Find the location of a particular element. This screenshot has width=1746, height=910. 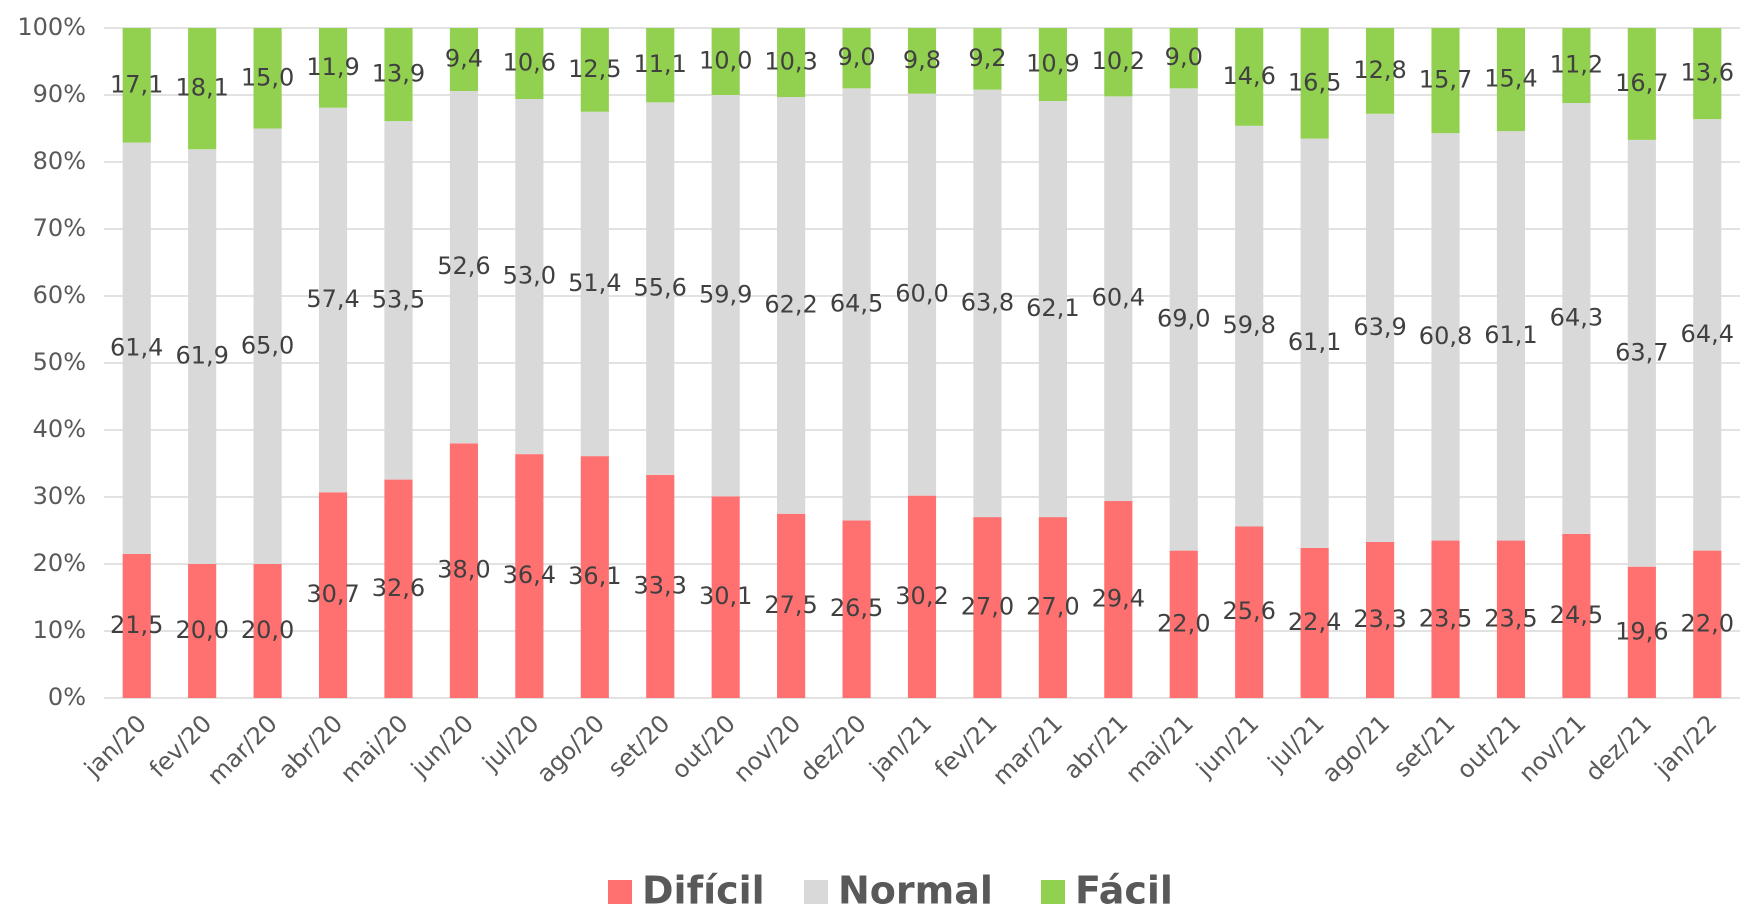

x-tick-label: ago/20 is located at coordinates (570, 748).